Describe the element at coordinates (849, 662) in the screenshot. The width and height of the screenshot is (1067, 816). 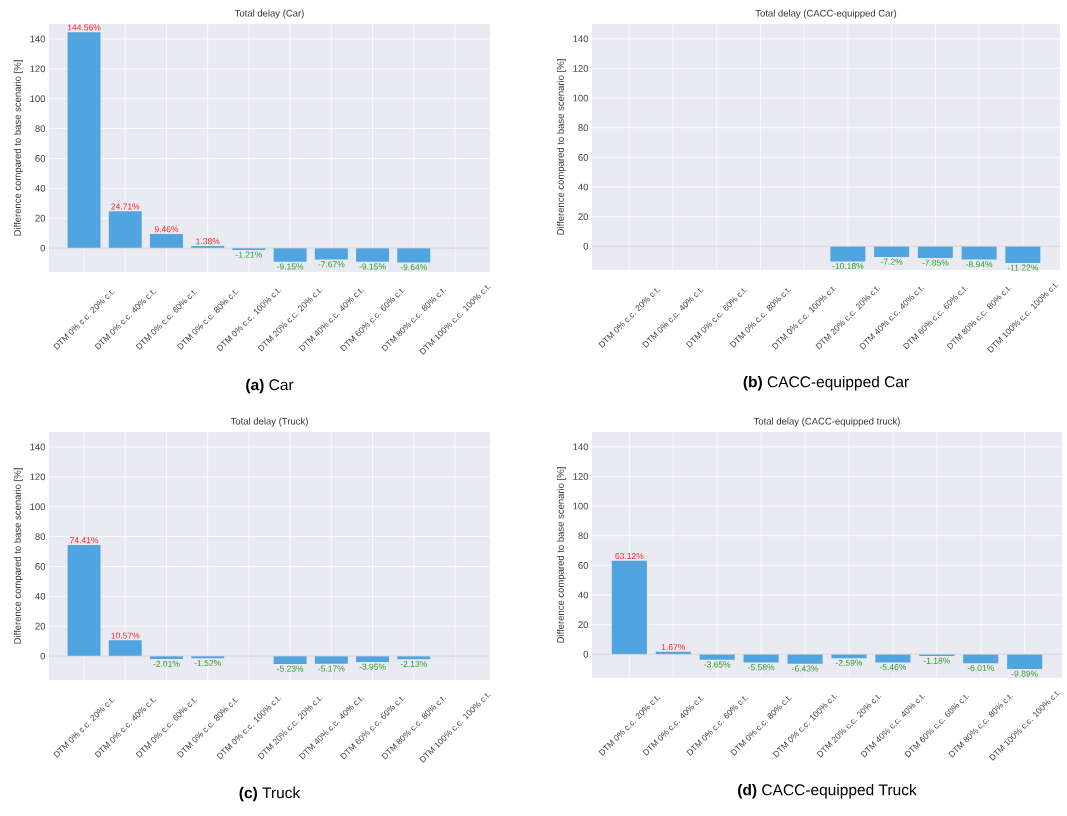
I see `data-label: -2.59%` at that location.